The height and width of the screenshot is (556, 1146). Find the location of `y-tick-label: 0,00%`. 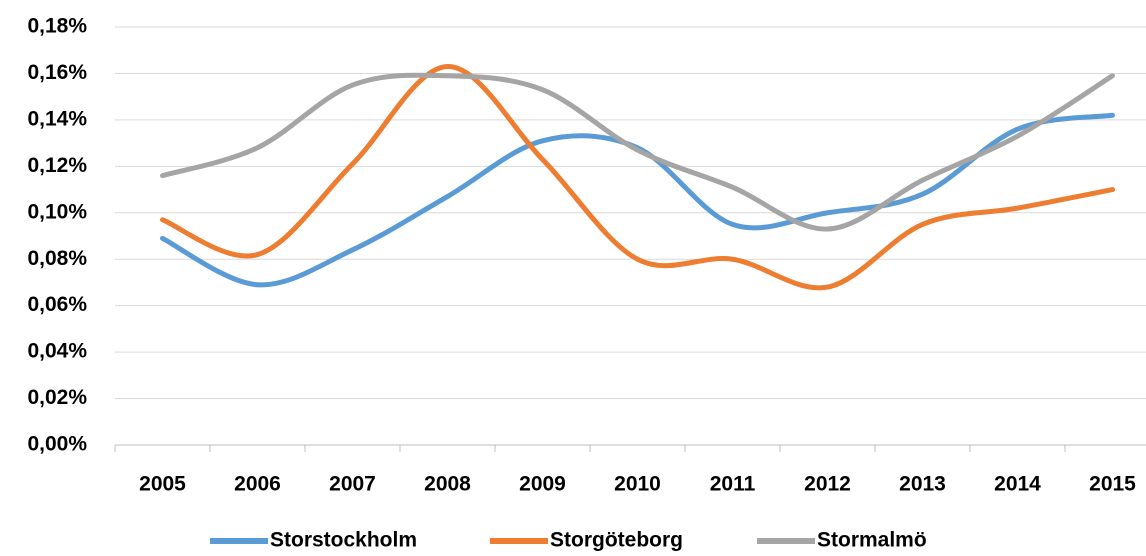

y-tick-label: 0,00% is located at coordinates (57, 444).